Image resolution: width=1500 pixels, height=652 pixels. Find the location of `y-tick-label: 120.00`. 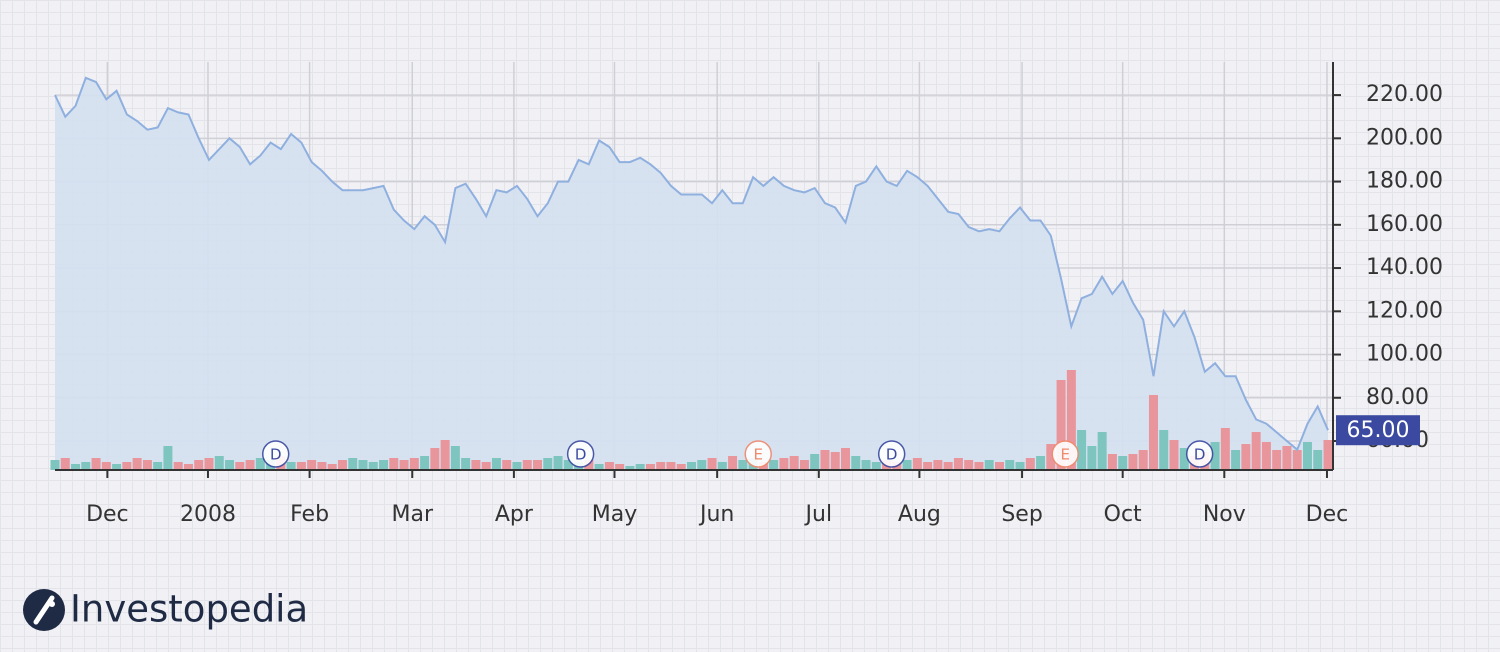

y-tick-label: 120.00 is located at coordinates (1404, 310).